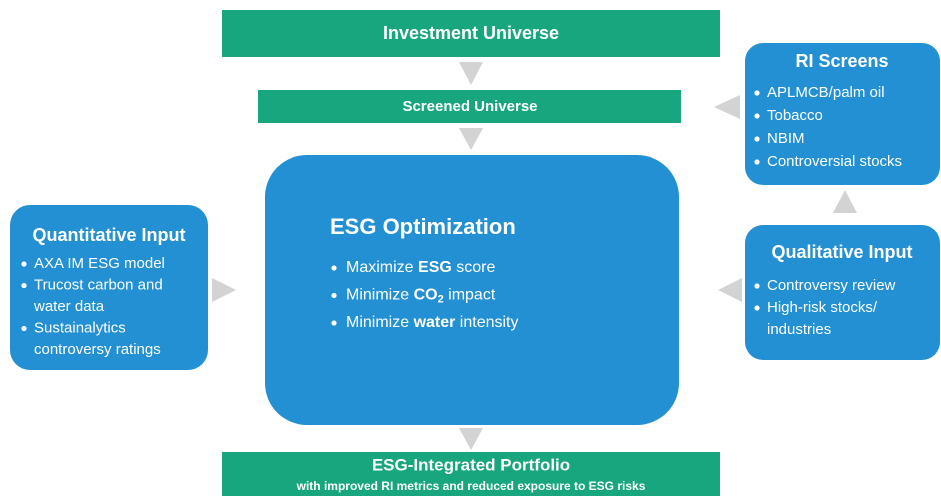 Image resolution: width=941 pixels, height=496 pixels. Describe the element at coordinates (98, 284) in the screenshot. I see `bullet-text: Trucost carbon and` at that location.